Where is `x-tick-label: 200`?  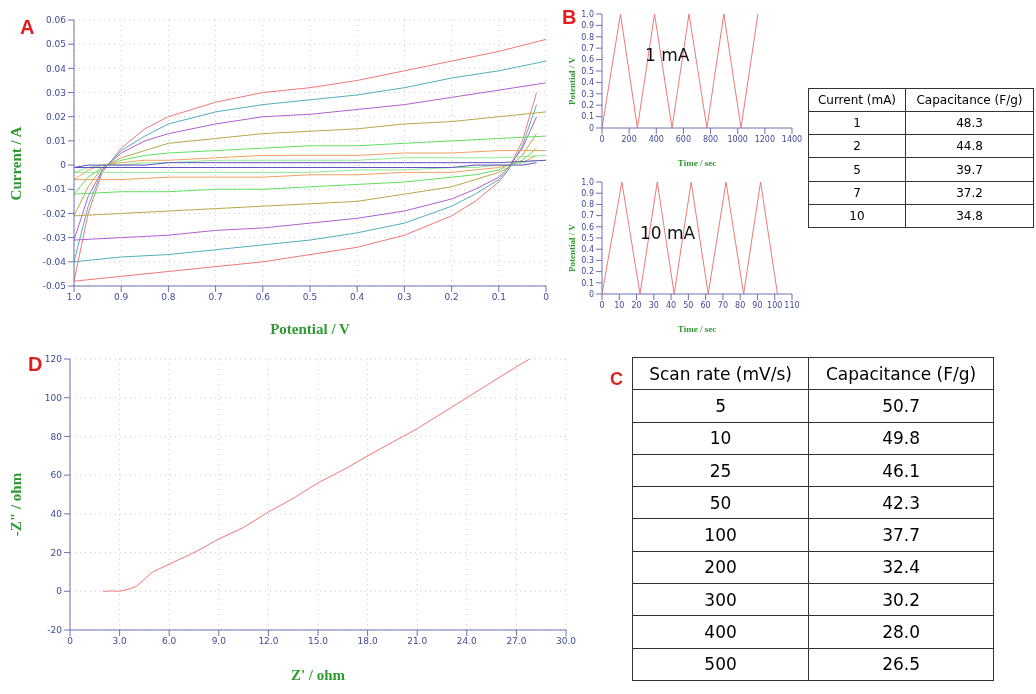
x-tick-label: 200 is located at coordinates (629, 139).